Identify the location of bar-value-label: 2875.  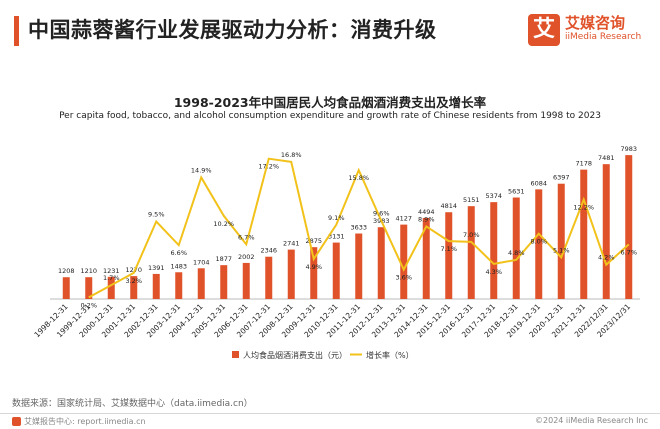
(313, 241).